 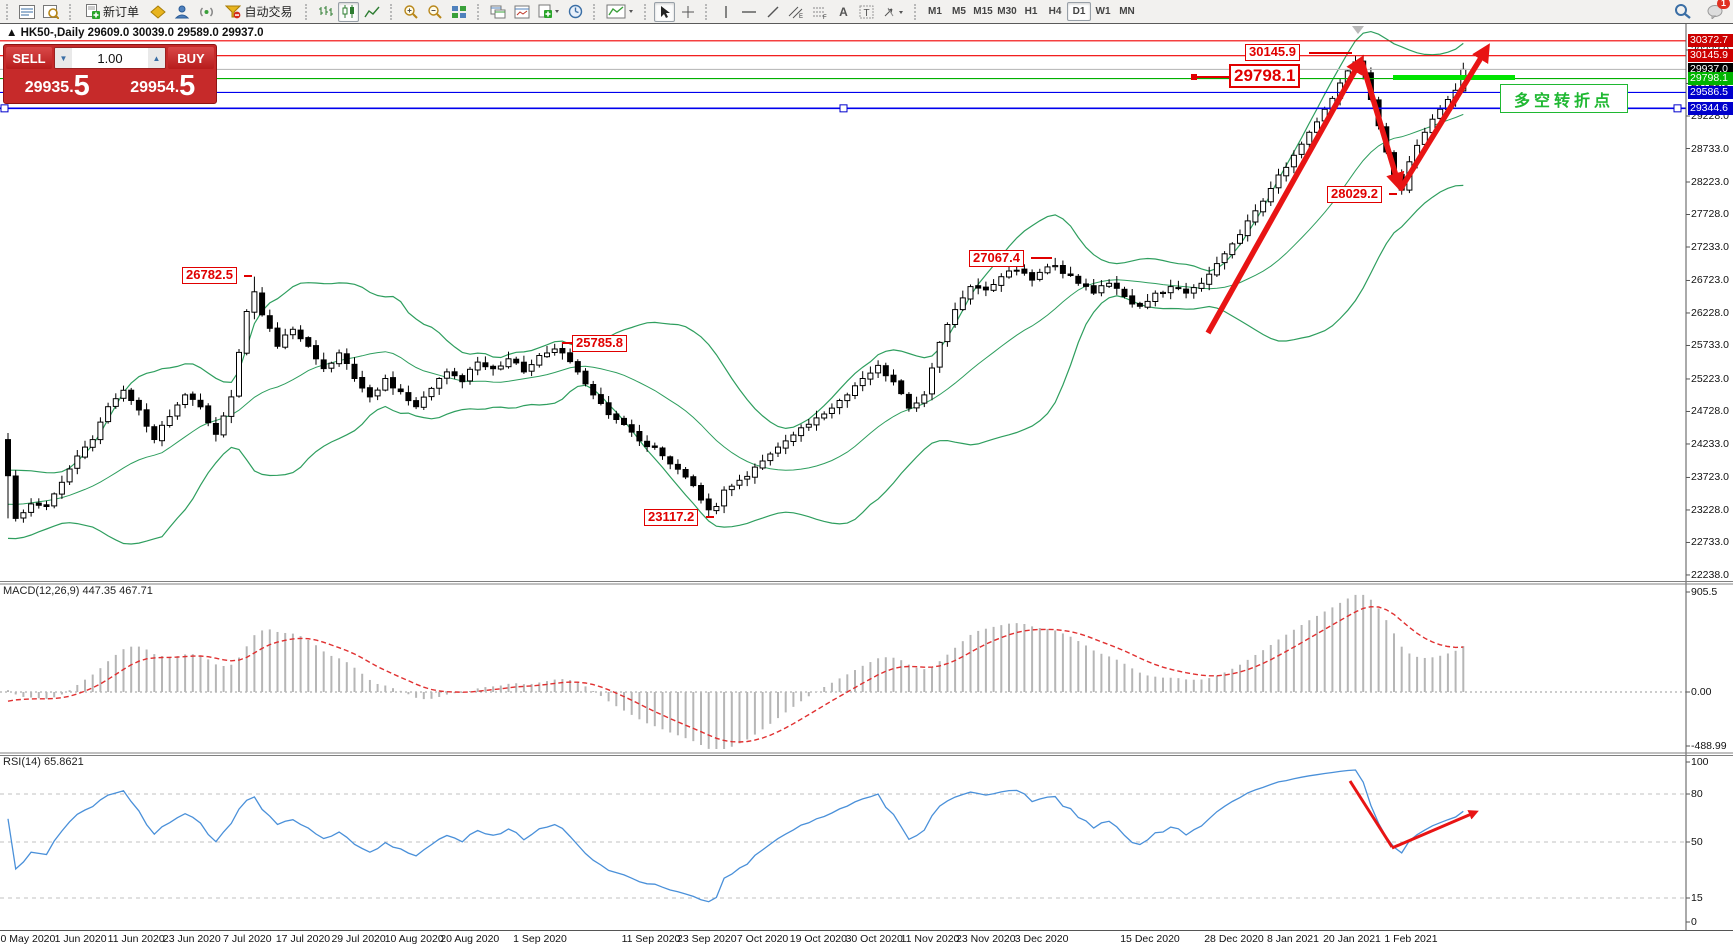 What do you see at coordinates (411, 12) in the screenshot?
I see `zoom-in-icon` at bounding box center [411, 12].